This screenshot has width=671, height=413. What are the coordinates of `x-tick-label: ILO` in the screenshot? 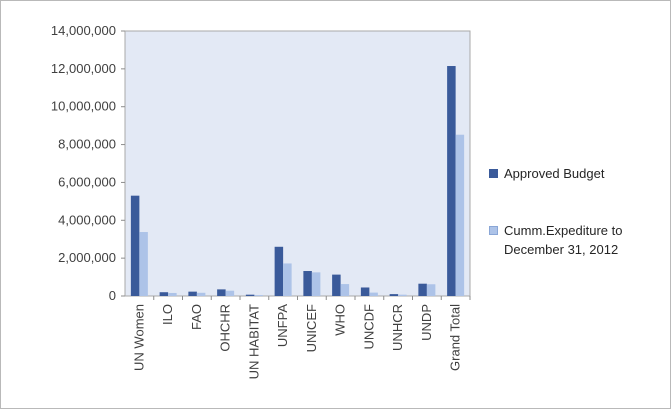 It's located at (167, 314).